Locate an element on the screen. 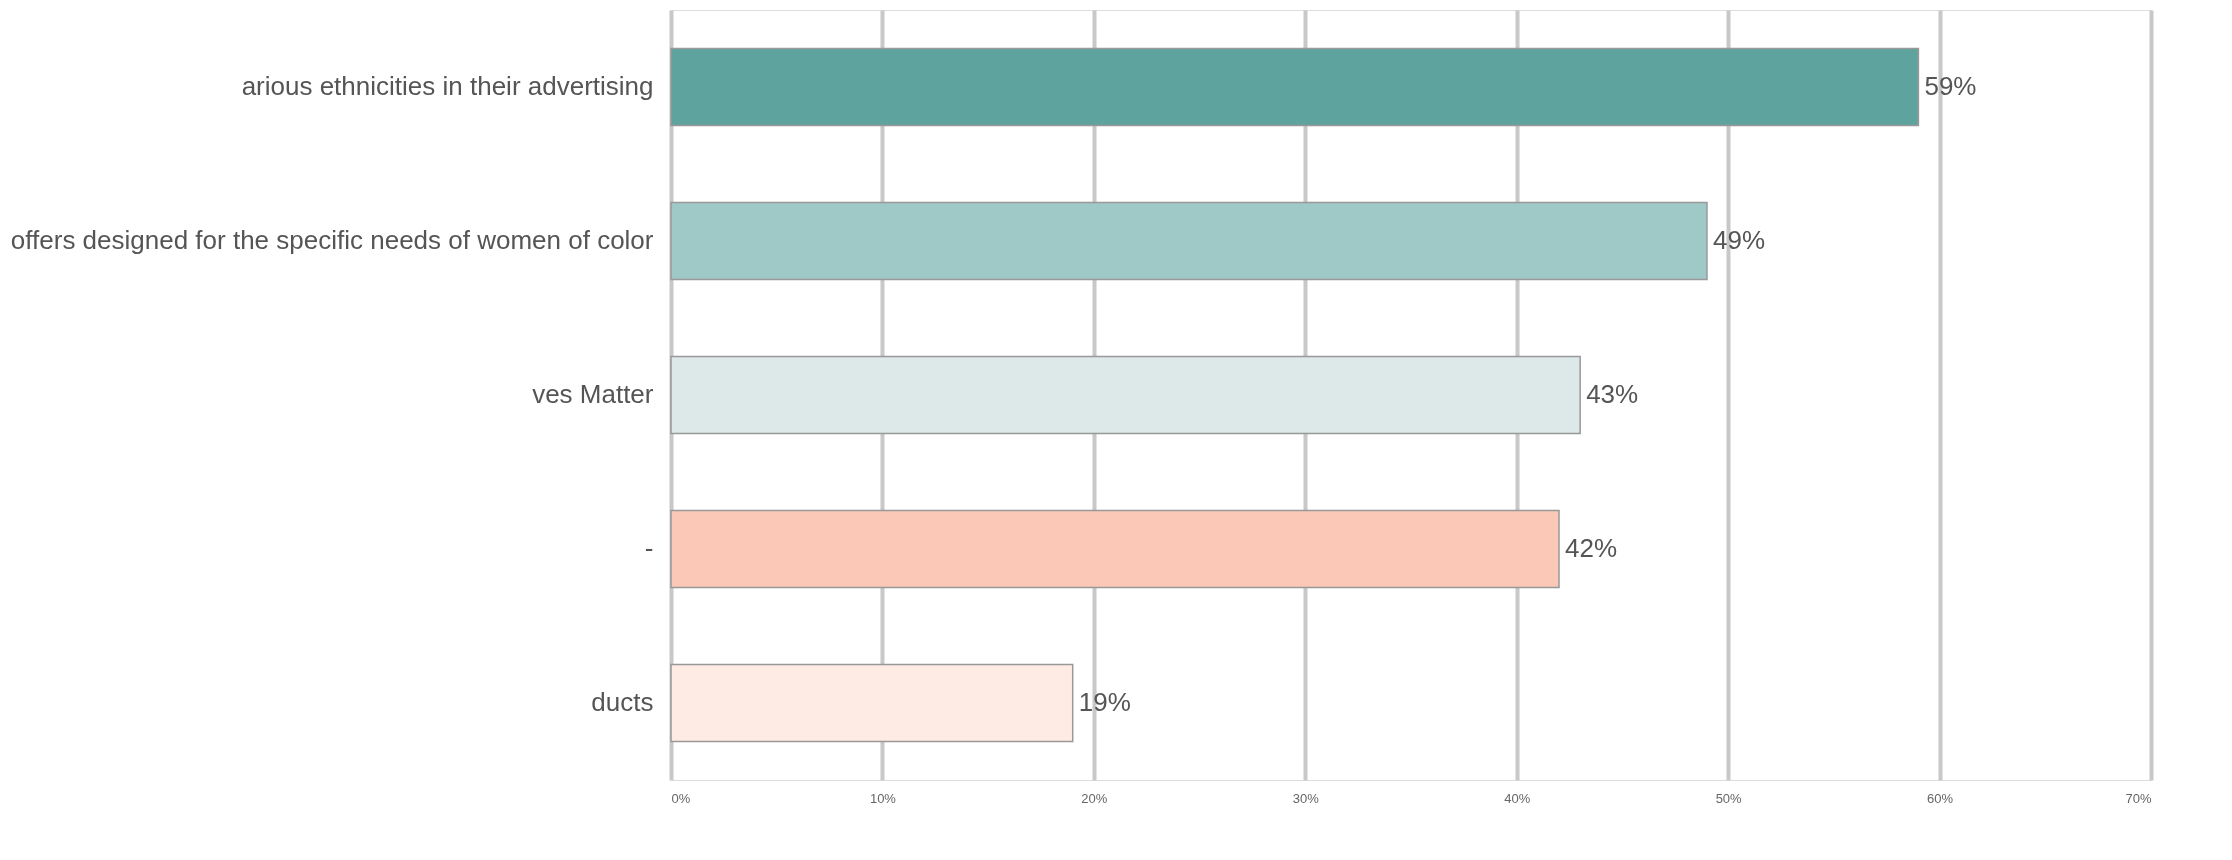 The width and height of the screenshot is (2232, 860). x-tick-label: 0% is located at coordinates (681, 798).